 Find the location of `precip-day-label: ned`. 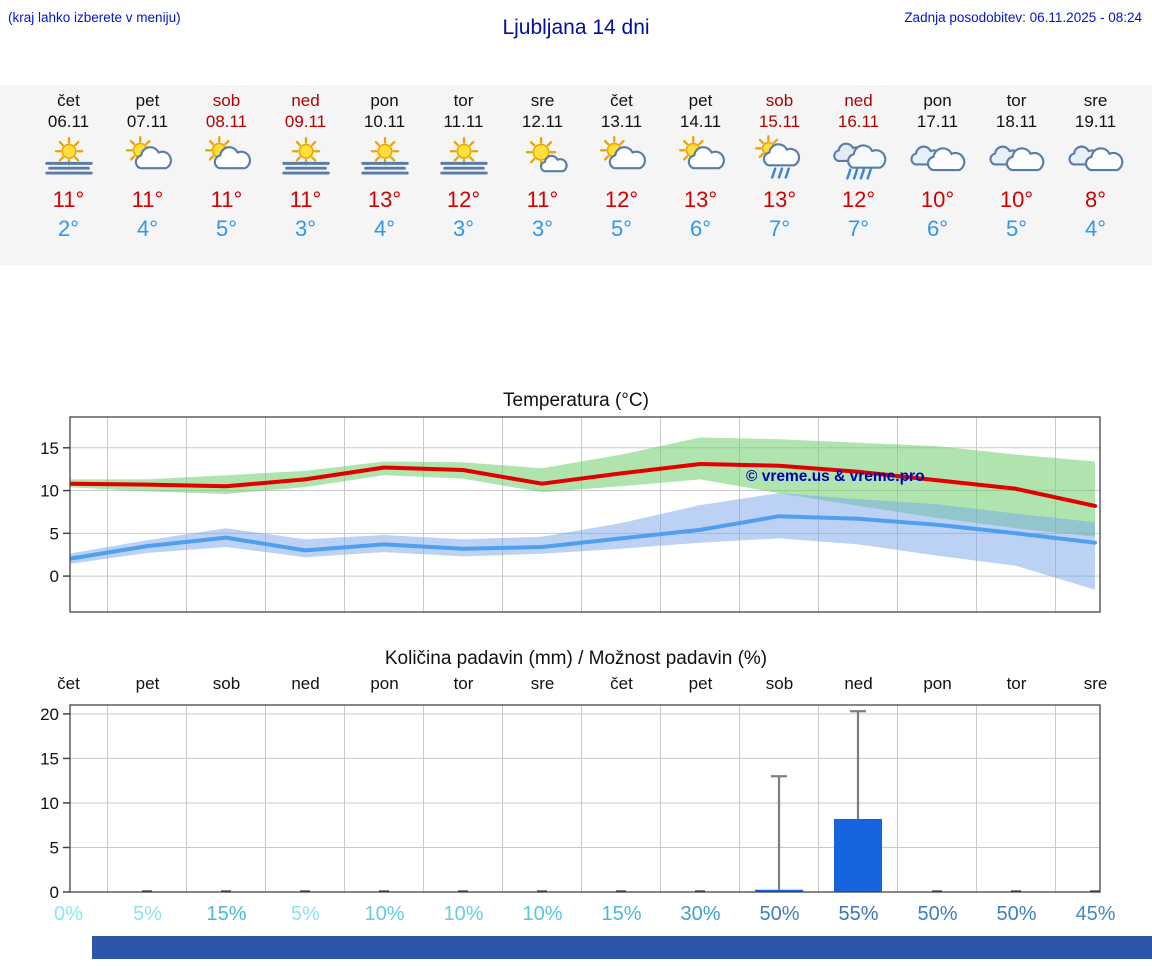

precip-day-label: ned is located at coordinates (858, 683).